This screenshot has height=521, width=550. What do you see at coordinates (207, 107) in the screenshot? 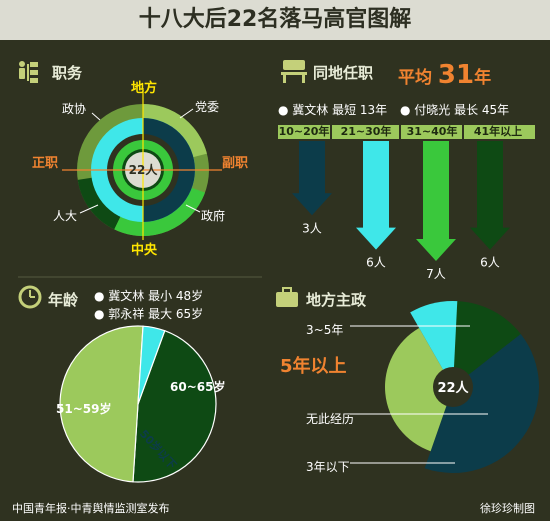
I see `label-dangwei: 党委` at bounding box center [207, 107].